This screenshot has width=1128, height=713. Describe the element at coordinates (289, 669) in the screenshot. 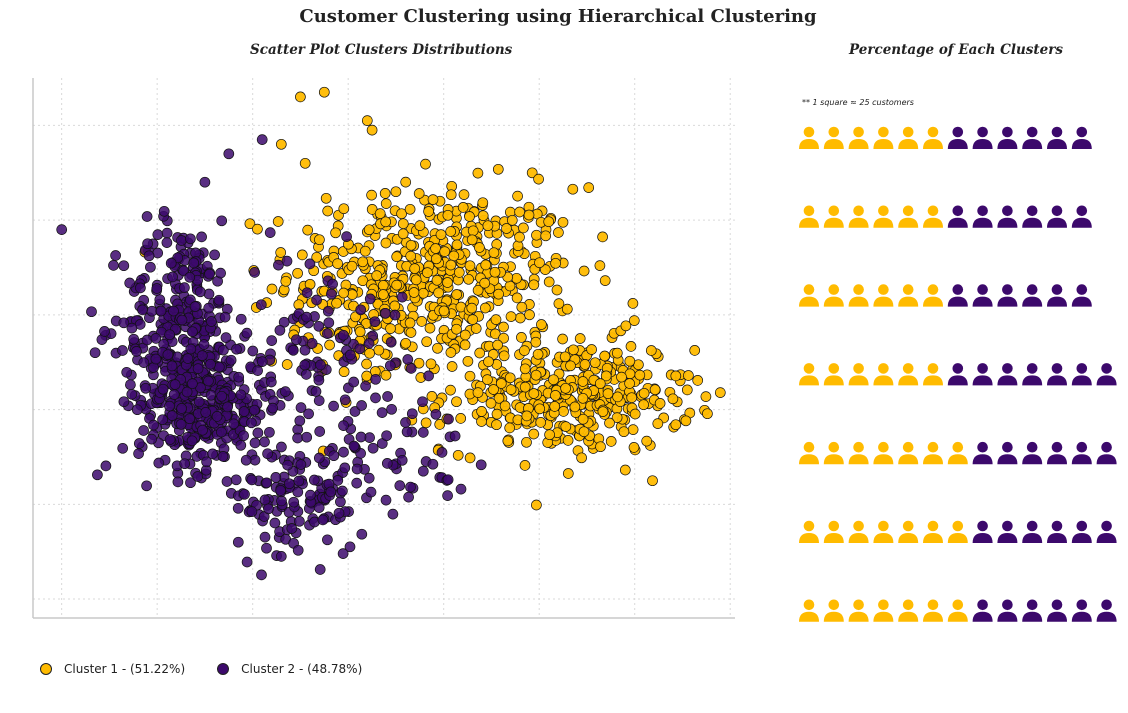

I see `legend-item-cluster-2: Cluster 2 - (48.78%)` at that location.